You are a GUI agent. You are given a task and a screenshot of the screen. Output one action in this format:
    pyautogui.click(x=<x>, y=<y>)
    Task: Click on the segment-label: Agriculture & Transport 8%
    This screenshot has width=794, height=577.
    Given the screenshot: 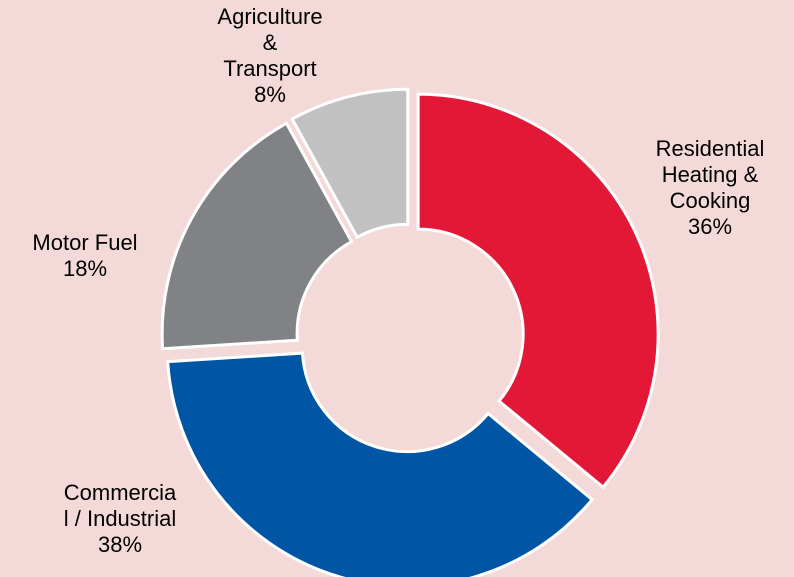 What is the action you would take?
    pyautogui.click(x=269, y=56)
    